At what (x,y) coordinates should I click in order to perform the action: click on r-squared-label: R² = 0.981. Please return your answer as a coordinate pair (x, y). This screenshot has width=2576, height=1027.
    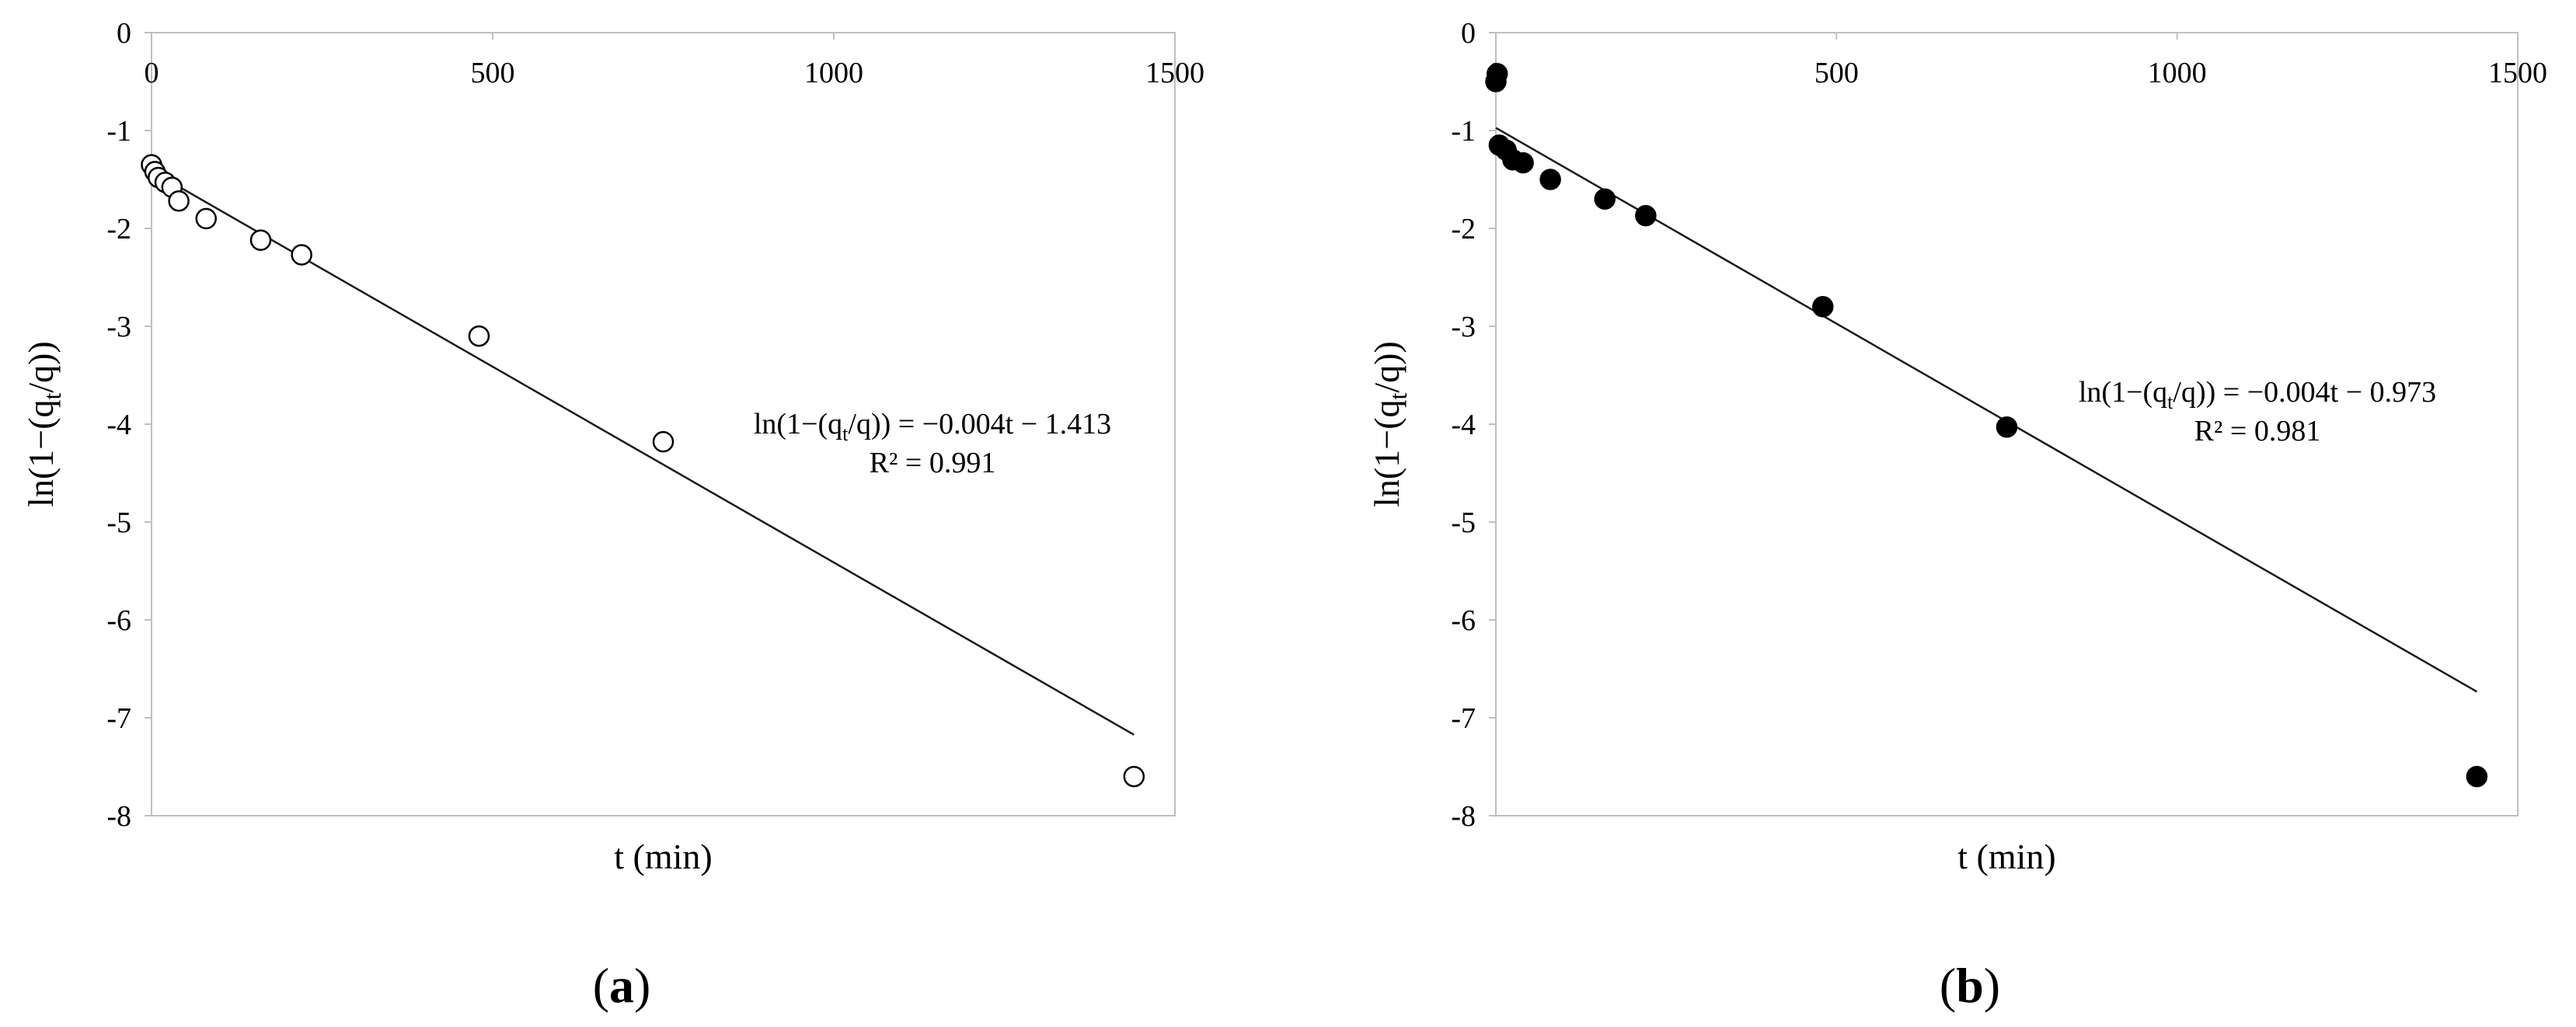
    Looking at the image, I should click on (2257, 431).